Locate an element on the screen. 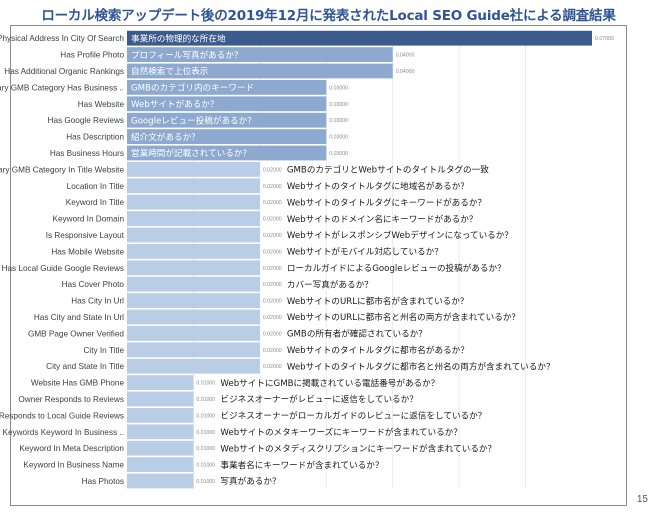 Image resolution: width=657 pixels, height=515 pixels. annotation-label: Webサイトのタイトルタグに地域名があるか？ is located at coordinates (378, 186).